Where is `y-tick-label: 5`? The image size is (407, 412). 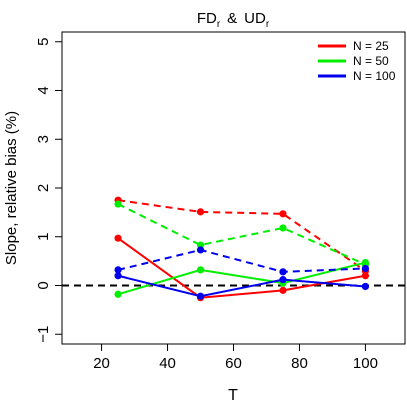
y-tick-label: 5 is located at coordinates (43, 42).